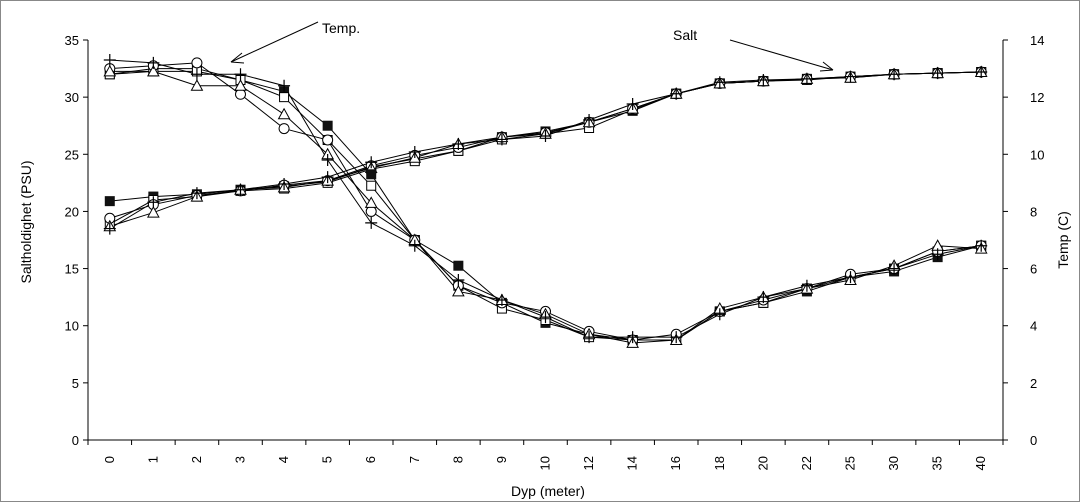 This screenshot has height=502, width=1080. Describe the element at coordinates (850, 463) in the screenshot. I see `x-tick-label: 25` at that location.